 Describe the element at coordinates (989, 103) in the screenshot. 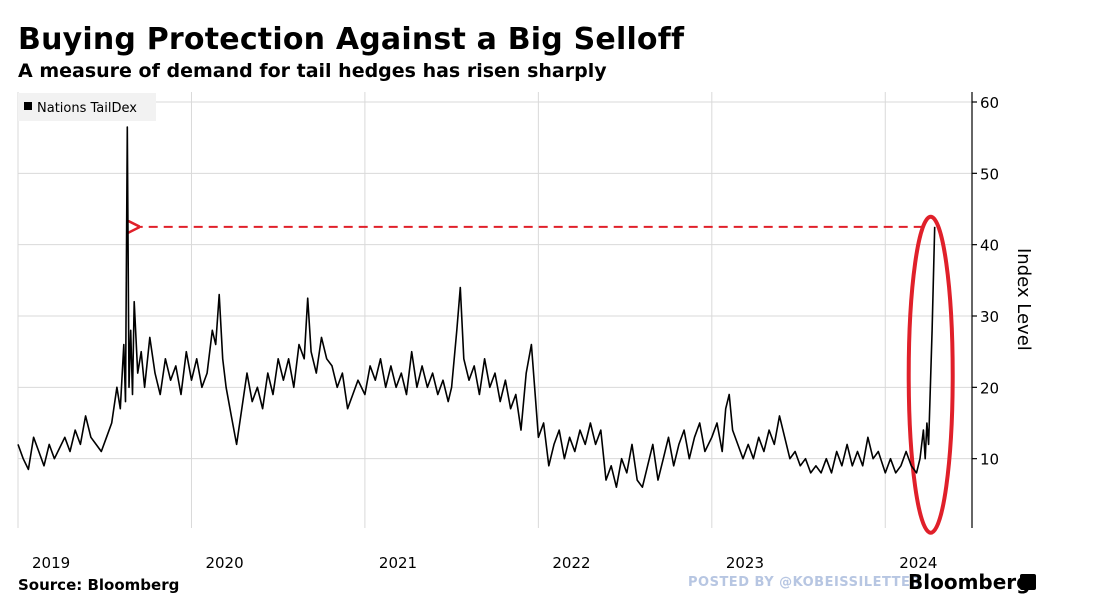

I see `y-tick-label: 60` at that location.